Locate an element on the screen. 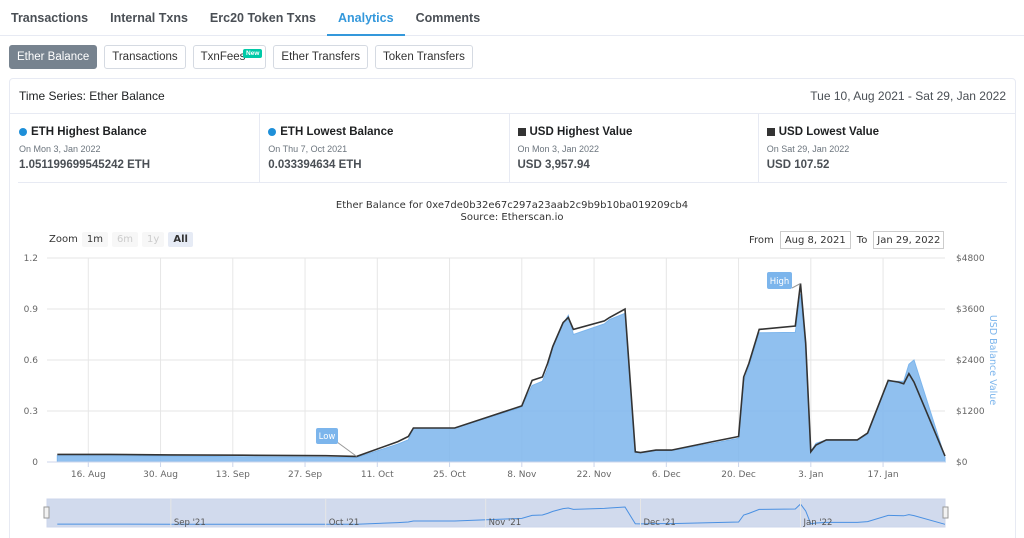  zoom-1y-button: 1y is located at coordinates (153, 239).